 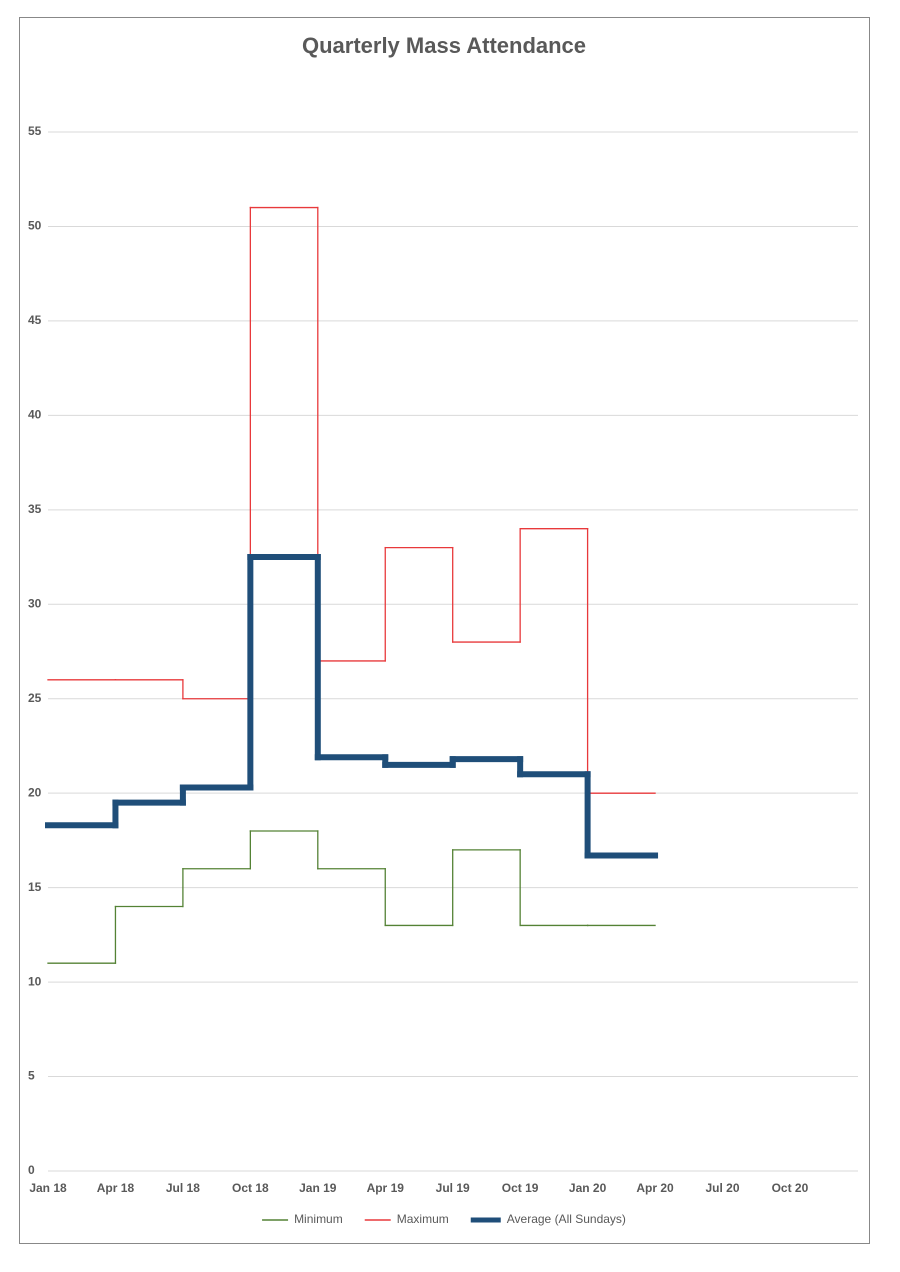 What do you see at coordinates (35, 603) in the screenshot?
I see `y-tick-label: 30` at bounding box center [35, 603].